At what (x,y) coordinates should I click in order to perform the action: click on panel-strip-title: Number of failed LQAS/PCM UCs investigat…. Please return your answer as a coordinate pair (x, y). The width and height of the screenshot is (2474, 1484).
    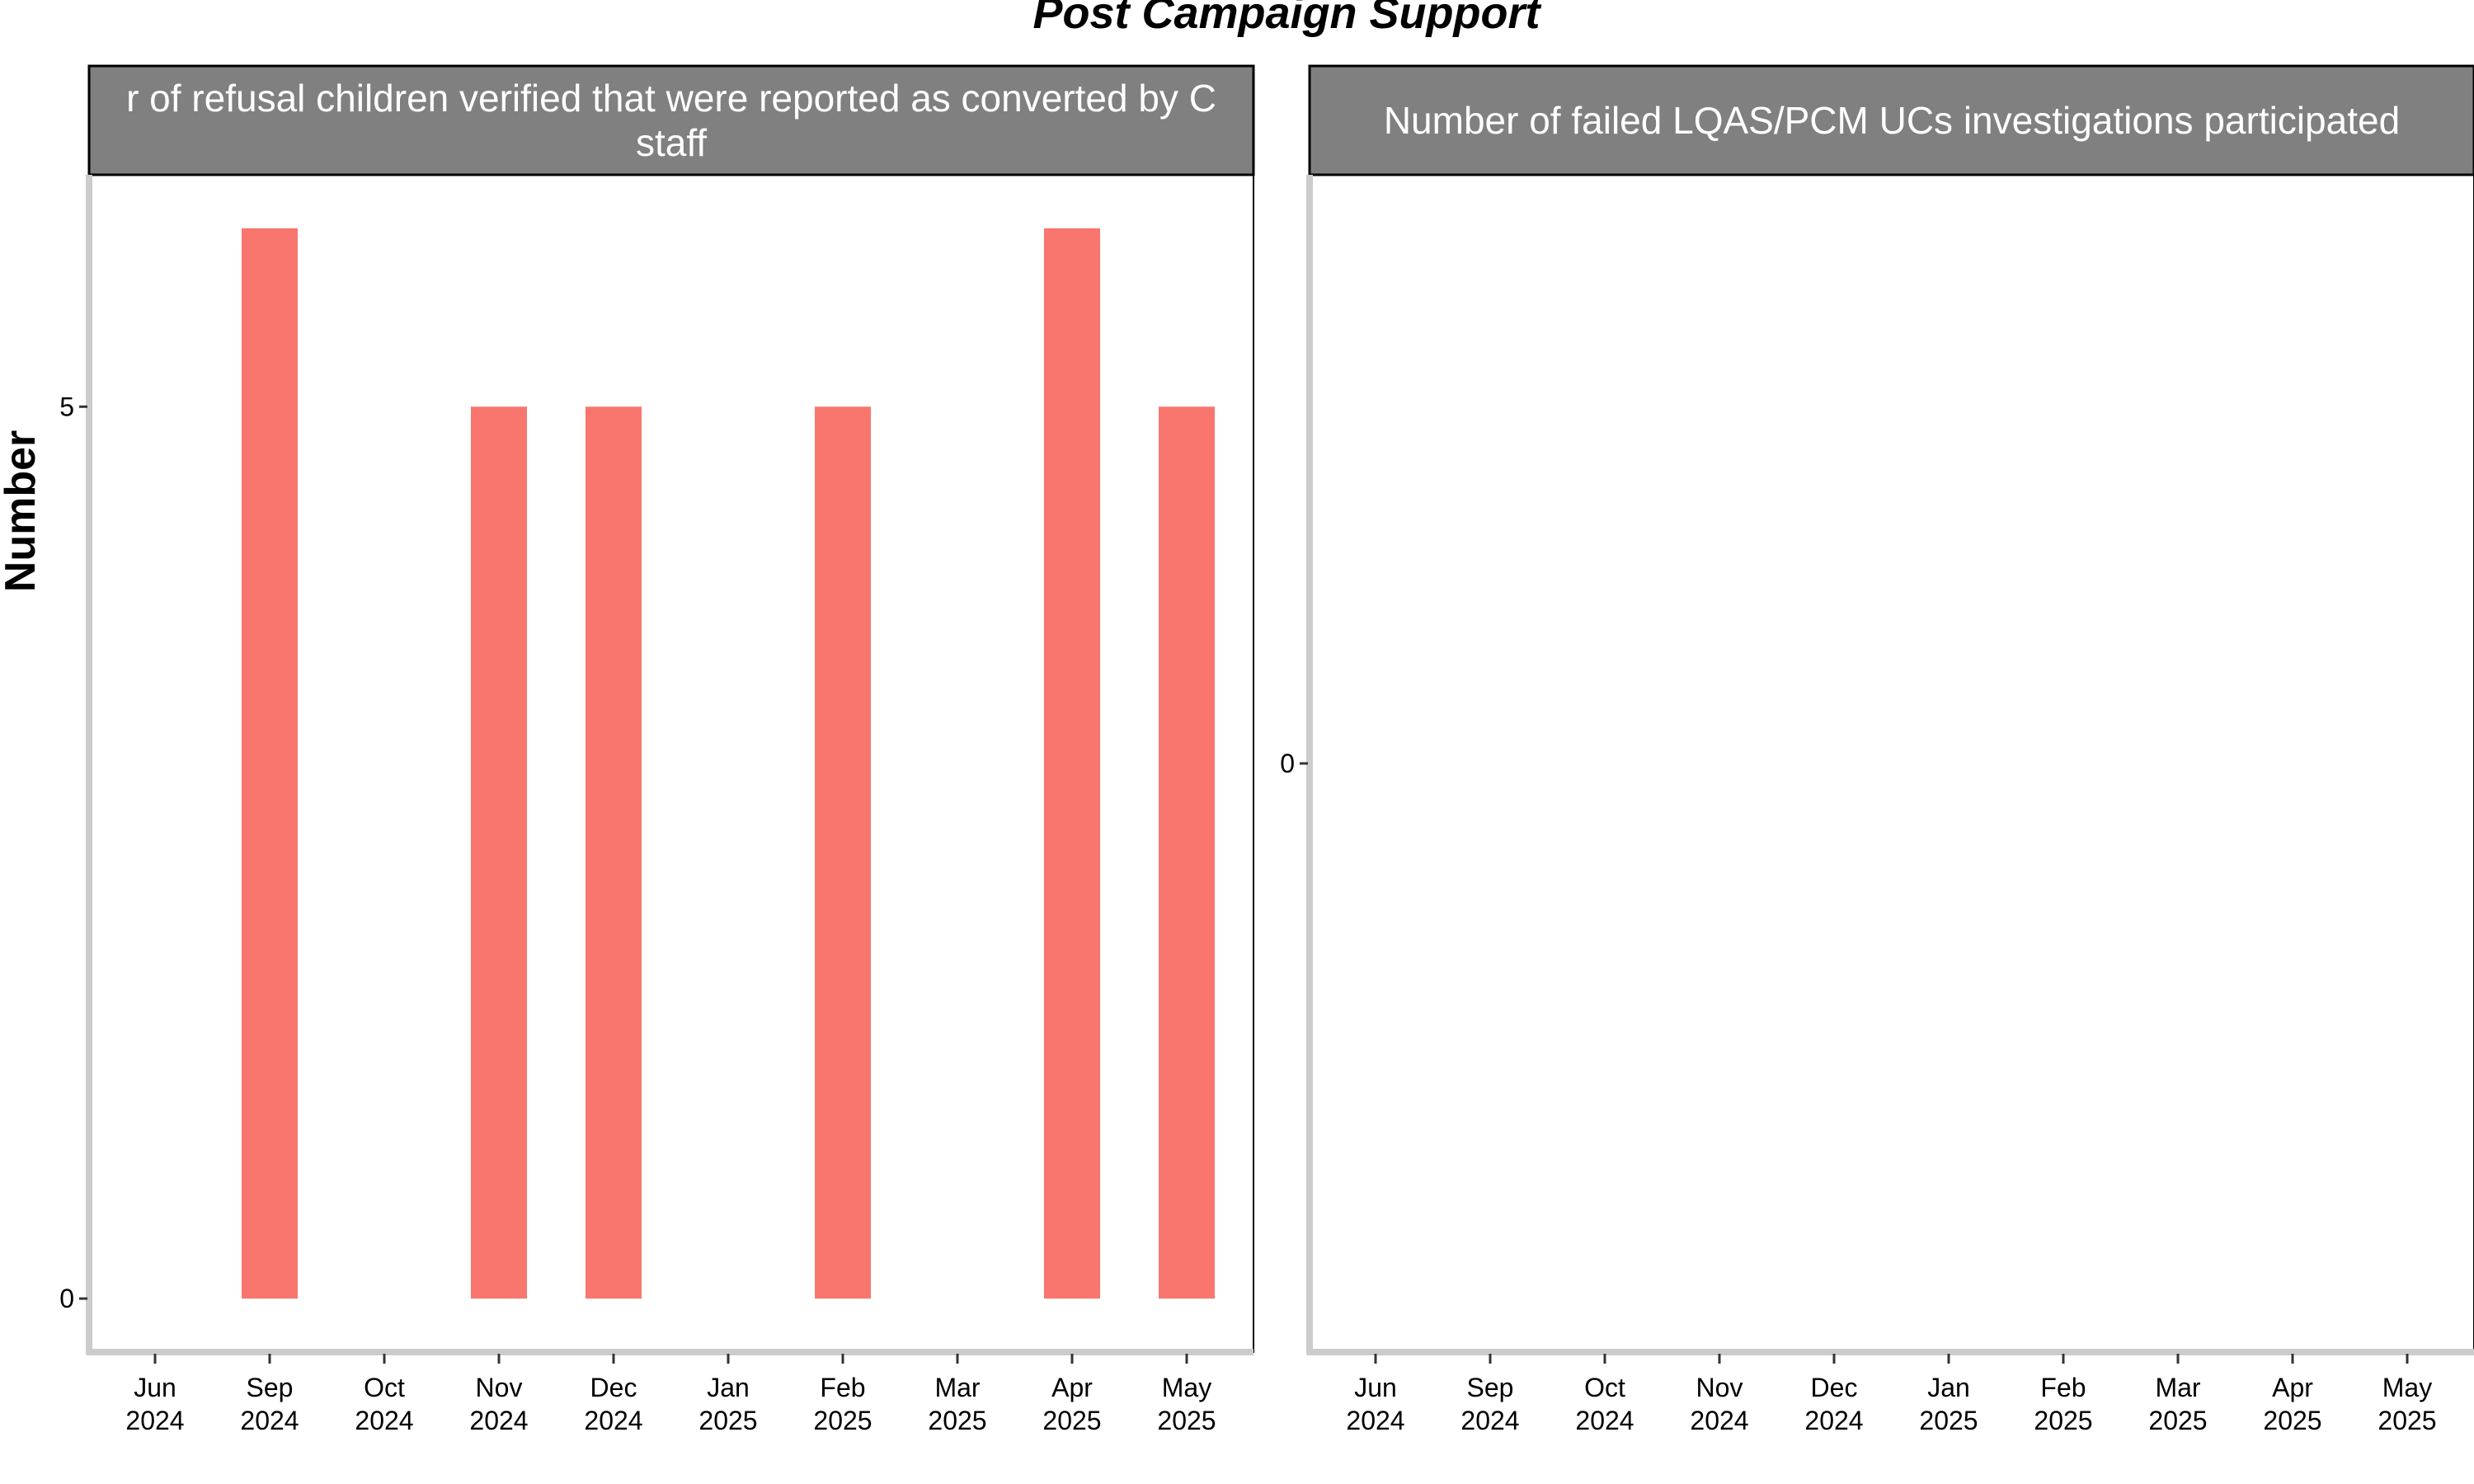
    Looking at the image, I should click on (1892, 120).